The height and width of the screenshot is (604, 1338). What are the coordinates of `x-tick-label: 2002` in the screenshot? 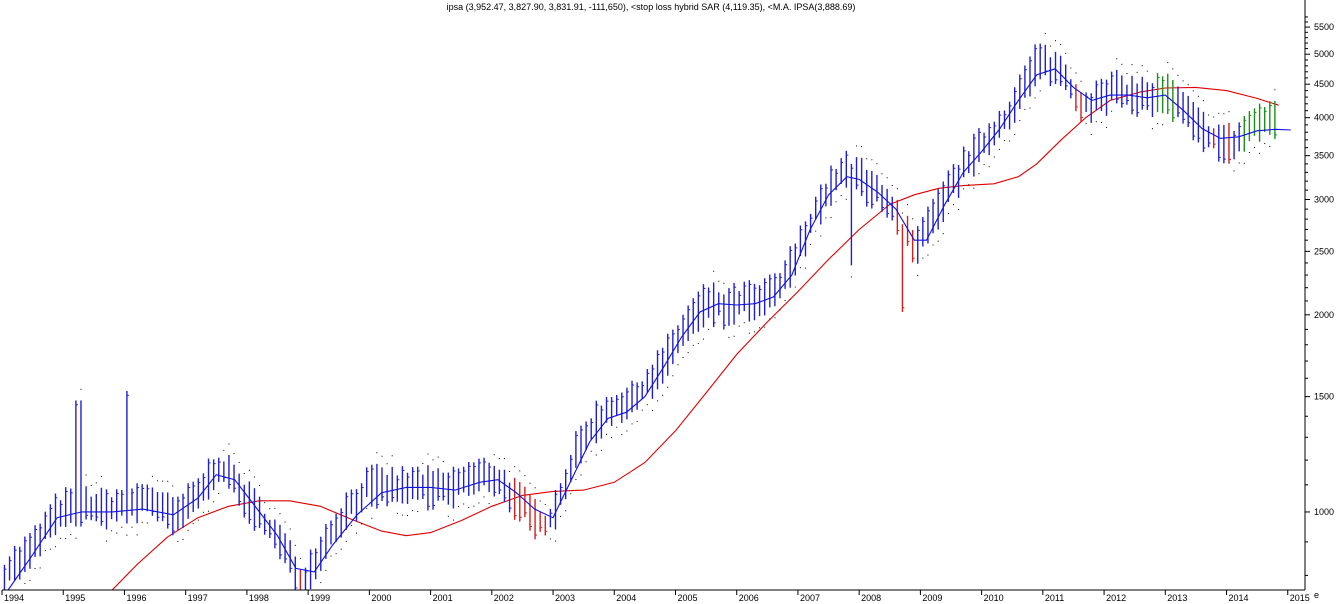 It's located at (504, 598).